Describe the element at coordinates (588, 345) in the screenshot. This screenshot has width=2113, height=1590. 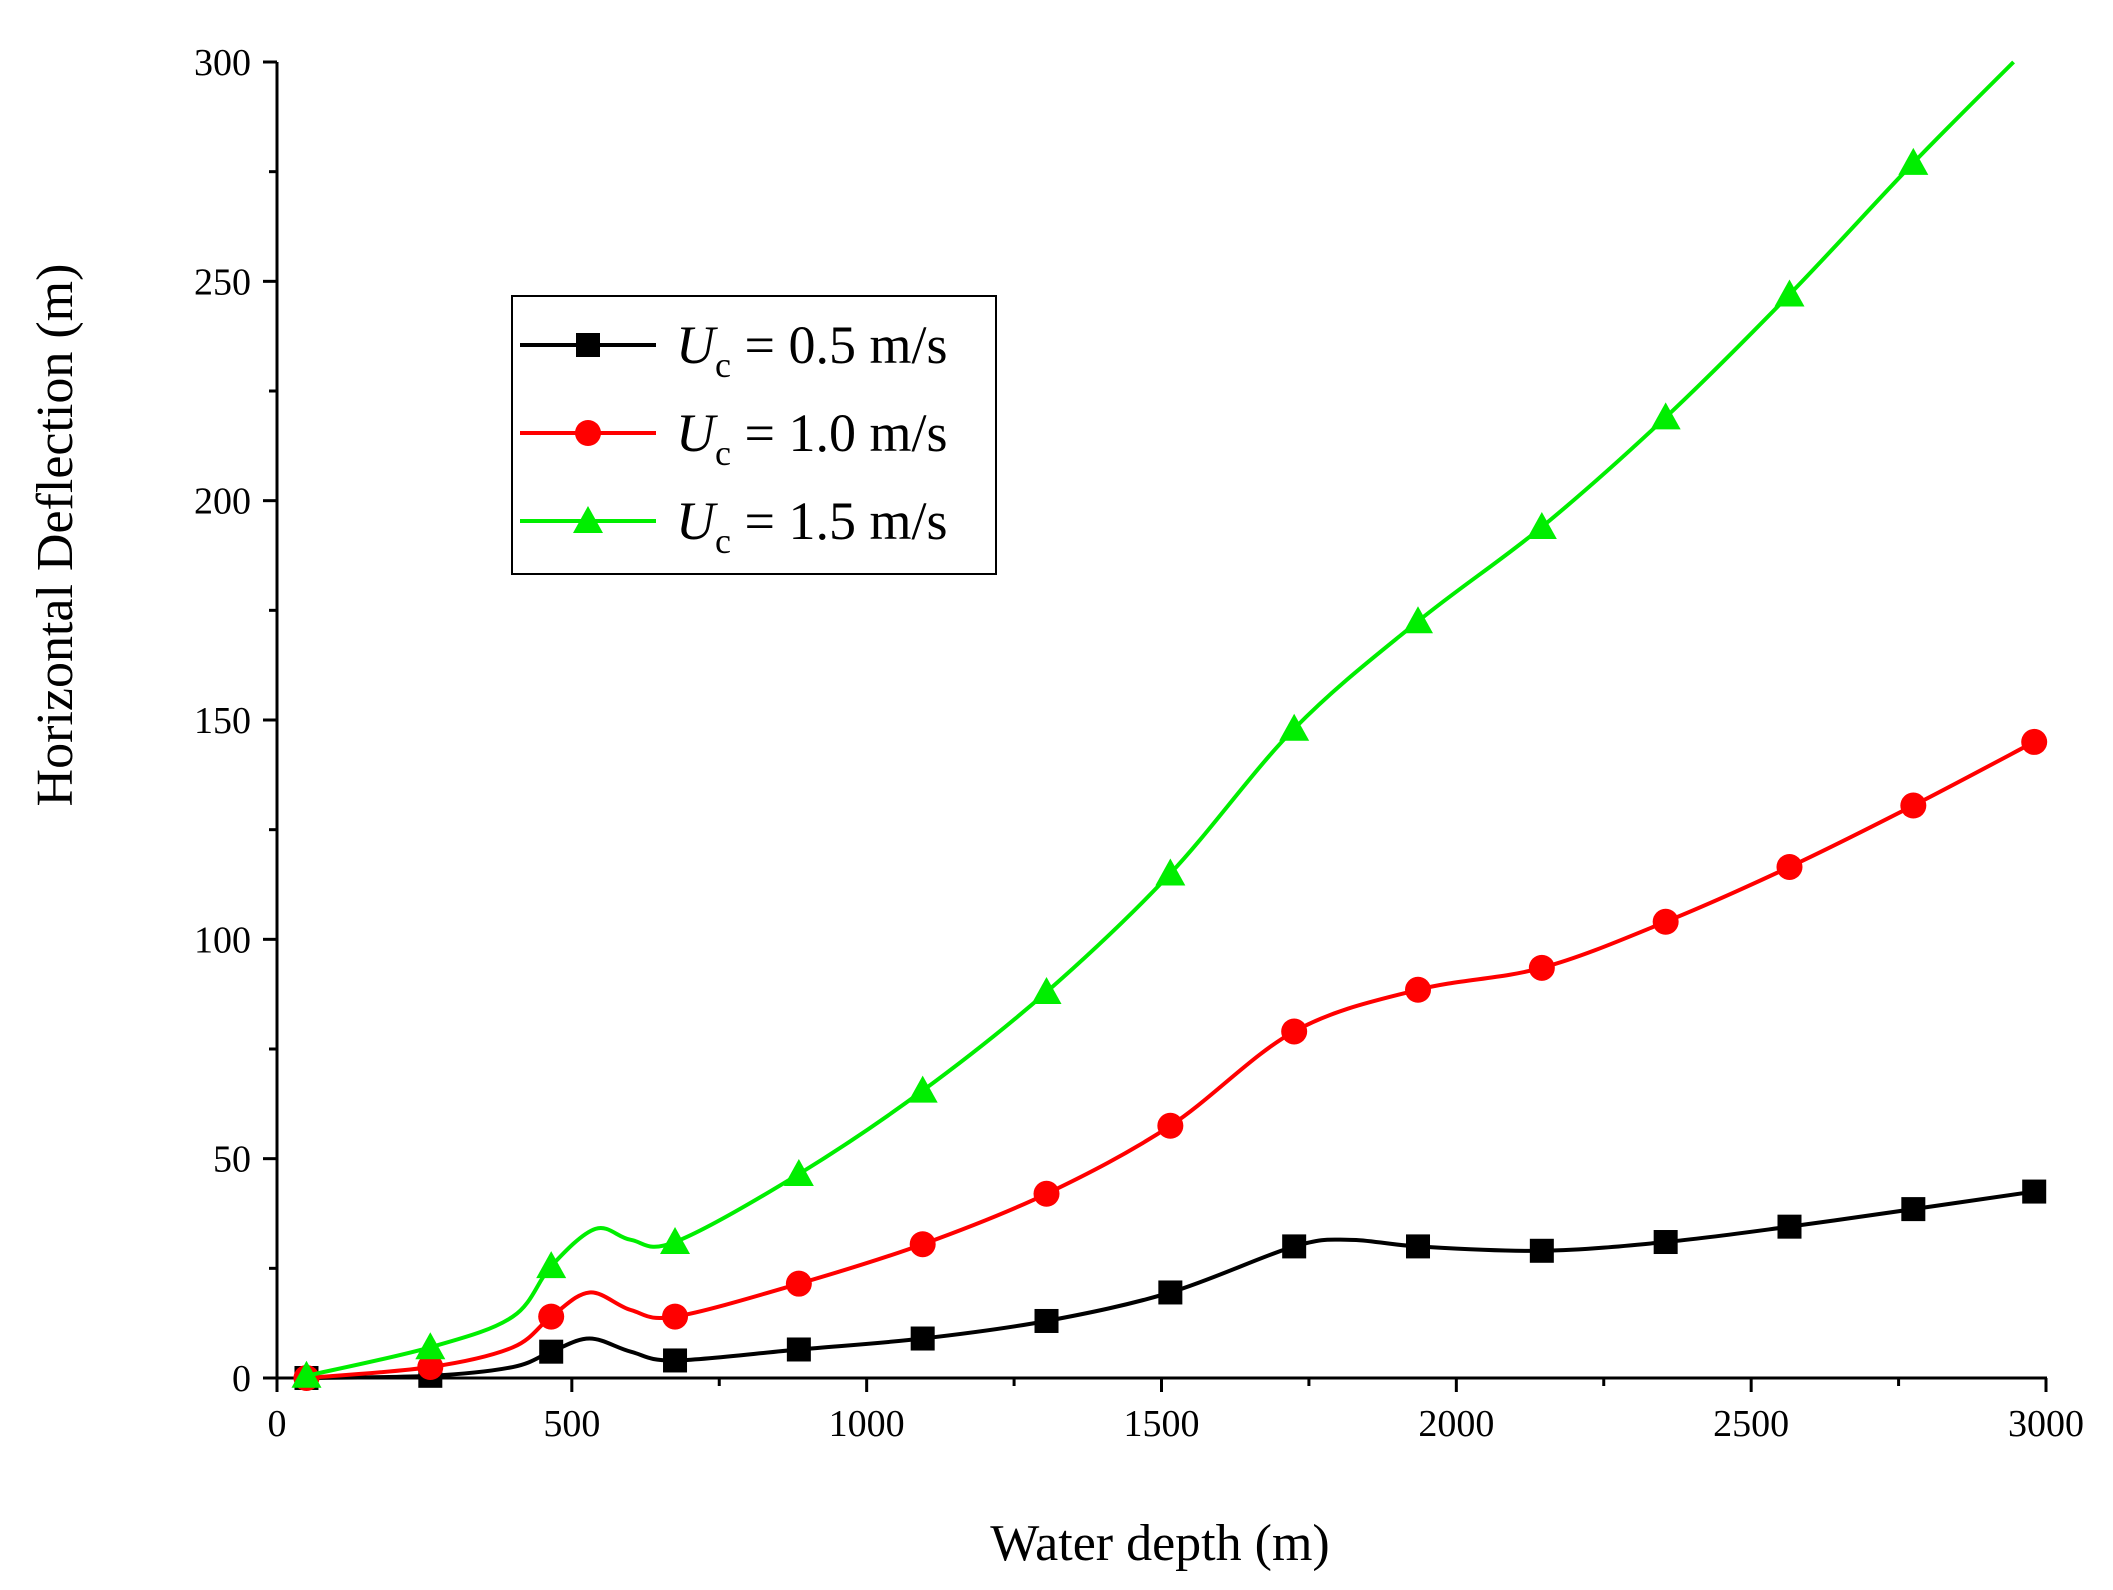
I see `legend-marker-square` at that location.